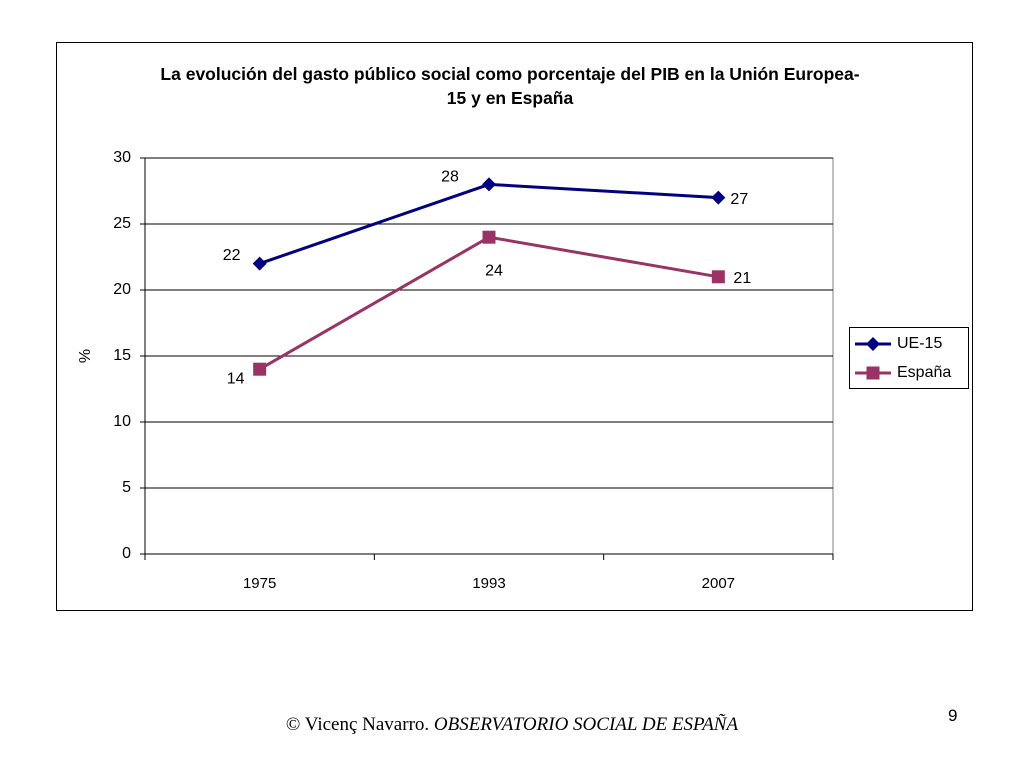  What do you see at coordinates (739, 199) in the screenshot?
I see `data-label: 27` at bounding box center [739, 199].